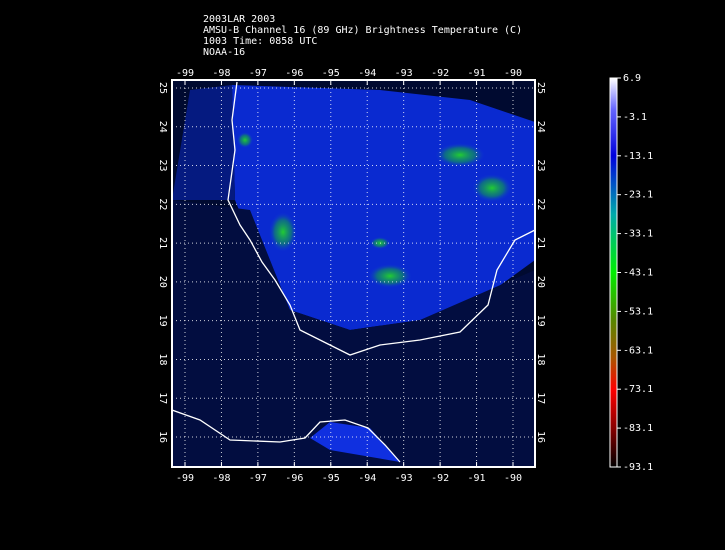  What do you see at coordinates (638, 389) in the screenshot?
I see `colorbar-label: -73.1` at bounding box center [638, 389].